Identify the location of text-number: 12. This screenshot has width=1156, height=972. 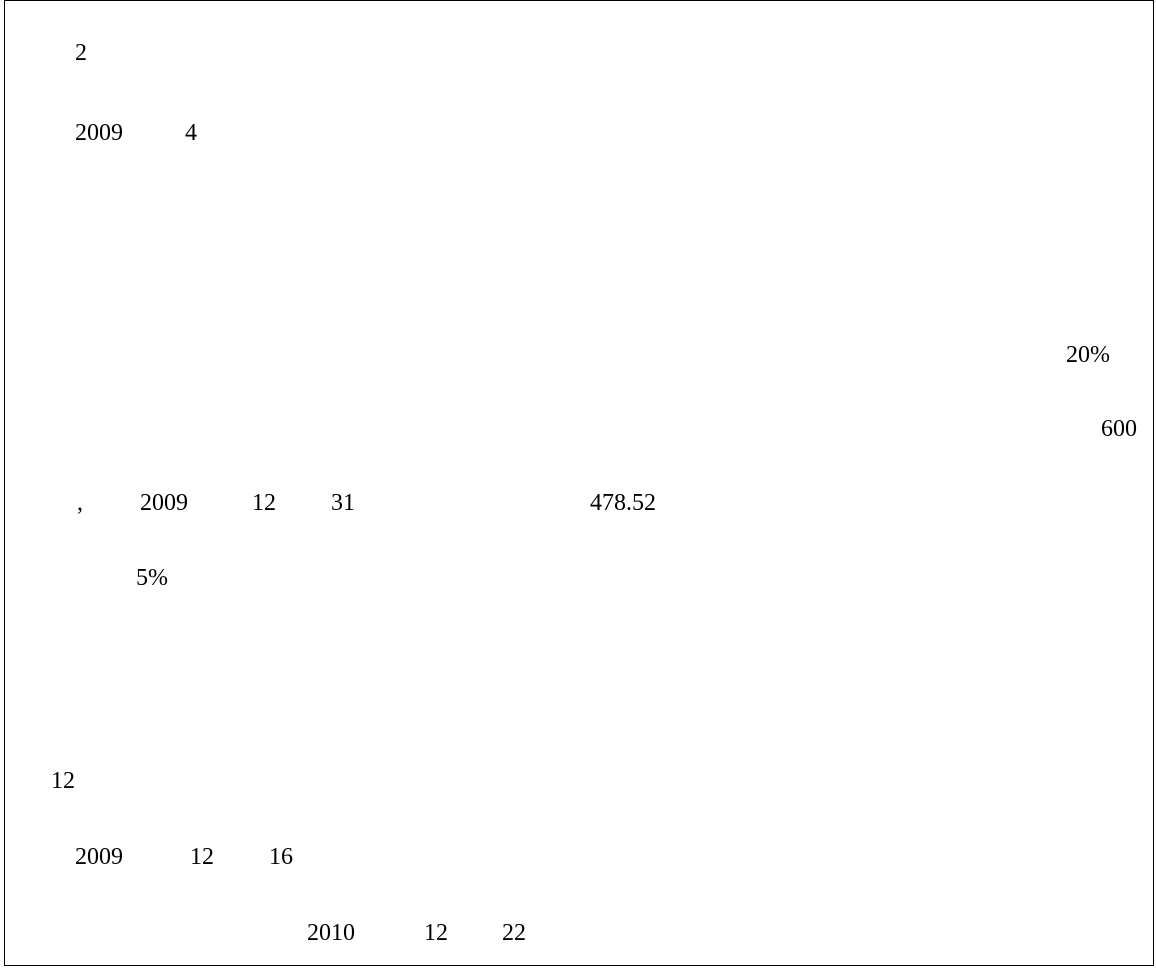
(63, 781).